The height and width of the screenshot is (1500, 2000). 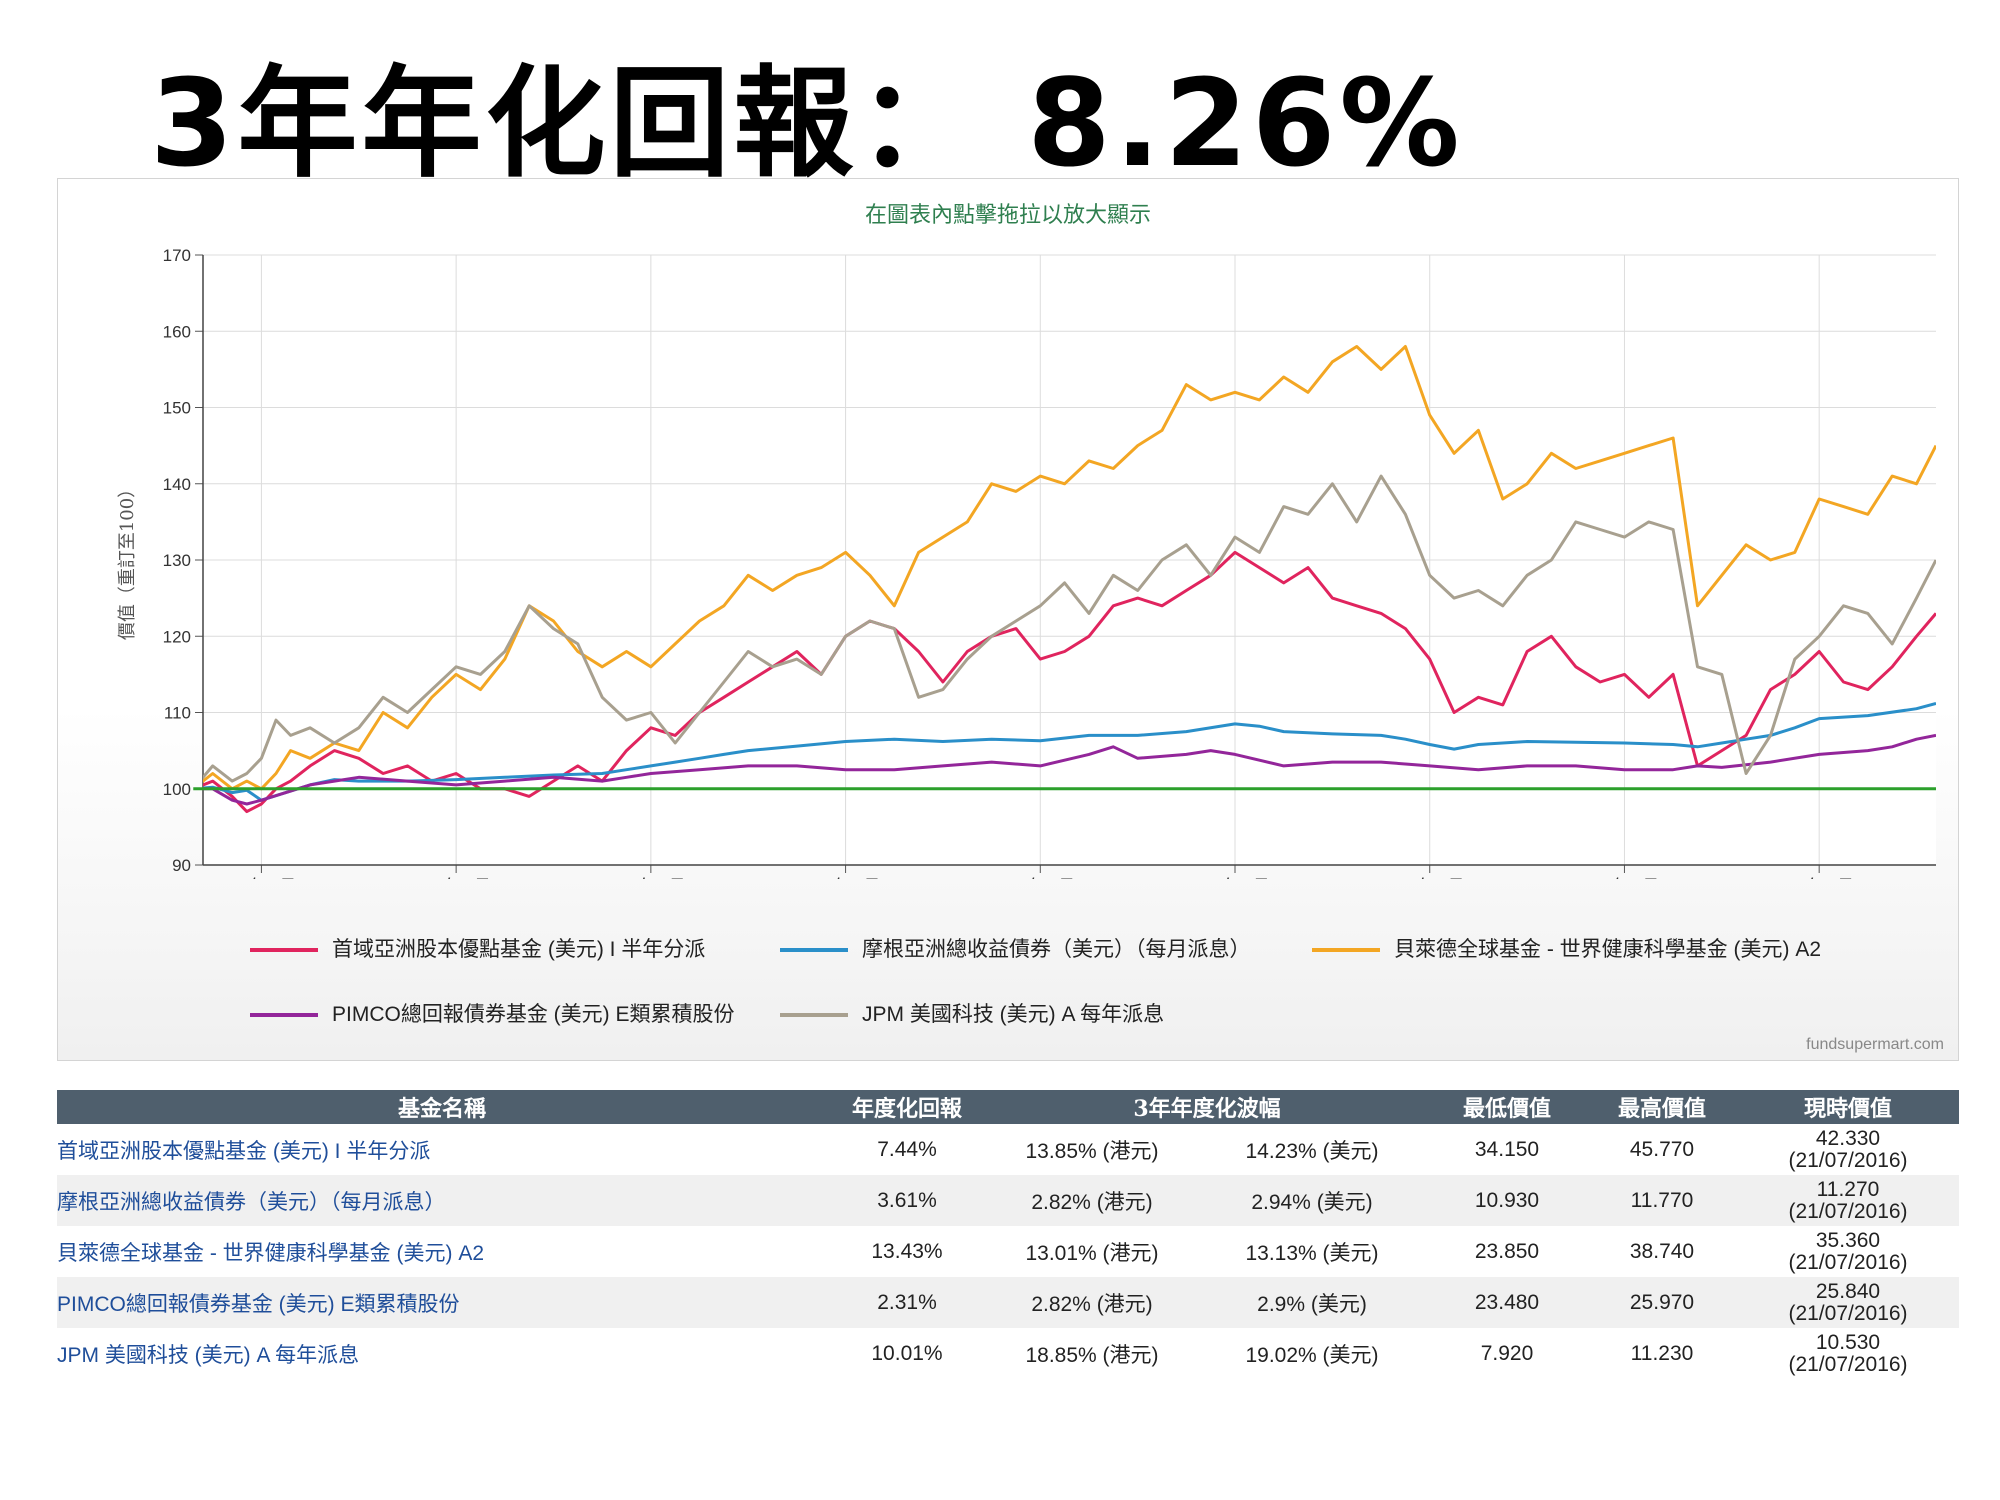 What do you see at coordinates (1662, 1353) in the screenshot?
I see `max-value-cell: 11.230` at bounding box center [1662, 1353].